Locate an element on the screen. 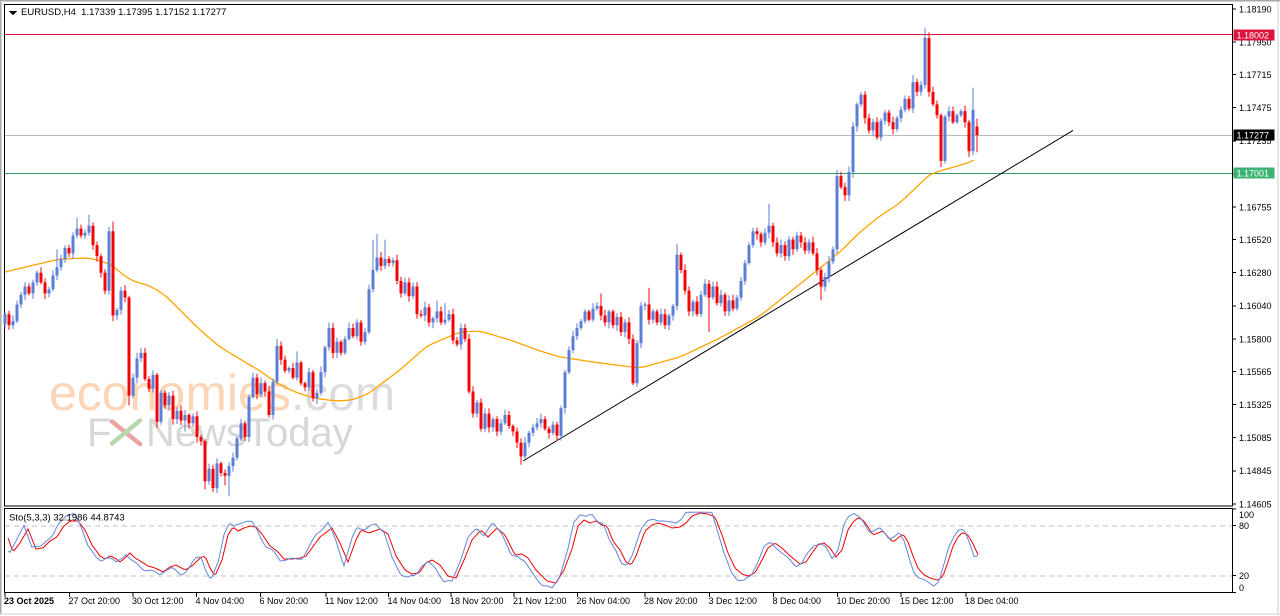  svg-text: 6 Nov 20:00 is located at coordinates (284, 601).